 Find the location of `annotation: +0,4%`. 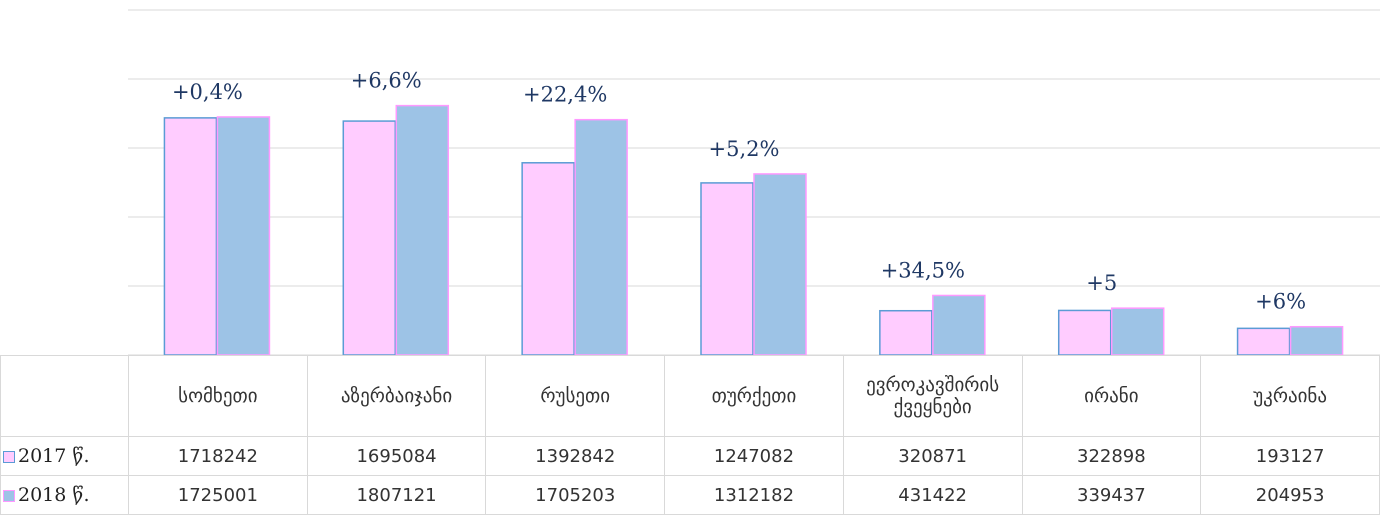

annotation: +0,4% is located at coordinates (207, 92).